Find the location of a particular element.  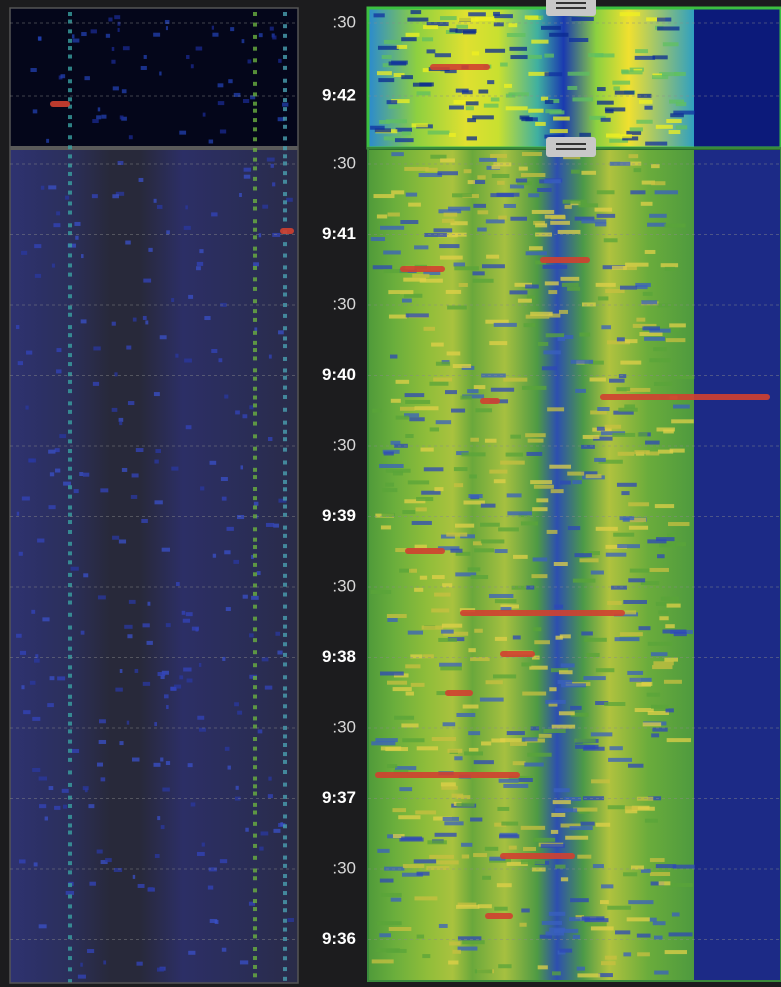

time-label: 9:37 is located at coordinates (339, 797).